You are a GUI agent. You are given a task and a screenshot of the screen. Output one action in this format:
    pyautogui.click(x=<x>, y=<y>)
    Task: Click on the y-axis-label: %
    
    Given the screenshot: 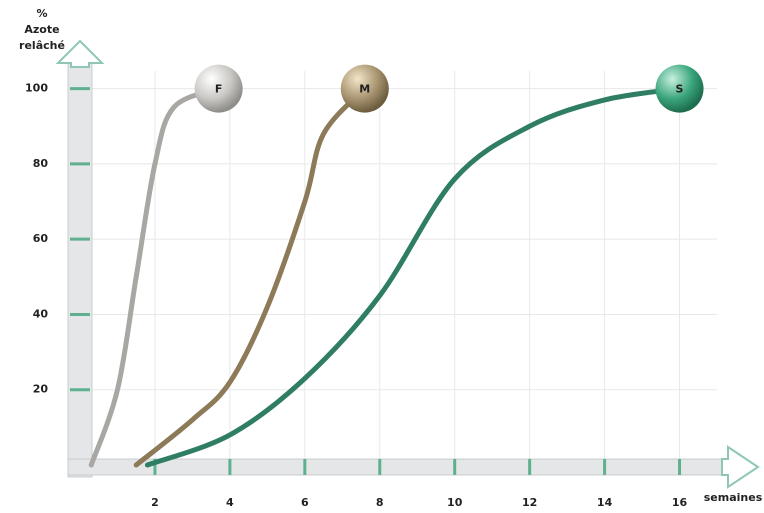 What is the action you would take?
    pyautogui.click(x=41, y=13)
    